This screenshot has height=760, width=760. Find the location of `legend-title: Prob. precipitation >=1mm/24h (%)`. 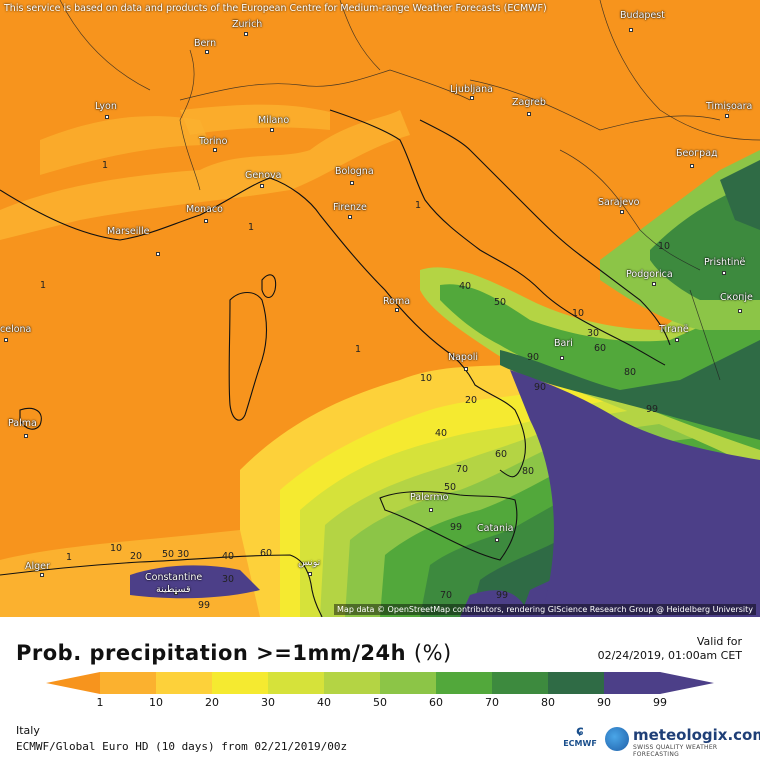

legend-title: Prob. precipitation >=1mm/24h (%) is located at coordinates (234, 653).